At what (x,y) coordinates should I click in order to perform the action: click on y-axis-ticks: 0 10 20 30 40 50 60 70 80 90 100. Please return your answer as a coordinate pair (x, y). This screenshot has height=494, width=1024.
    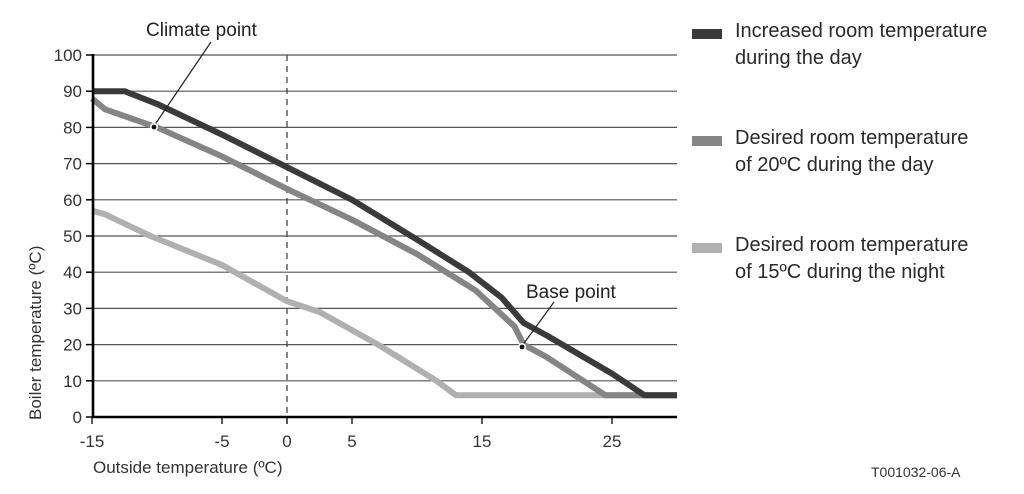
    Looking at the image, I should click on (73, 236).